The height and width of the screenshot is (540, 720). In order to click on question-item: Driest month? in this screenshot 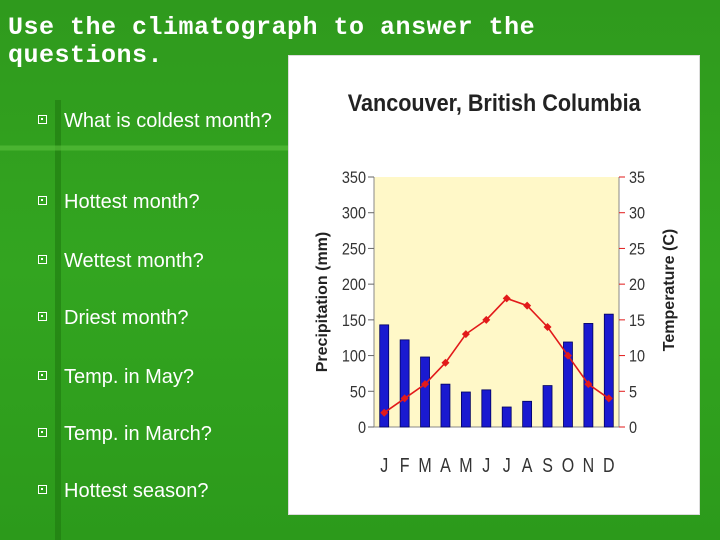, I will do `click(163, 318)`.